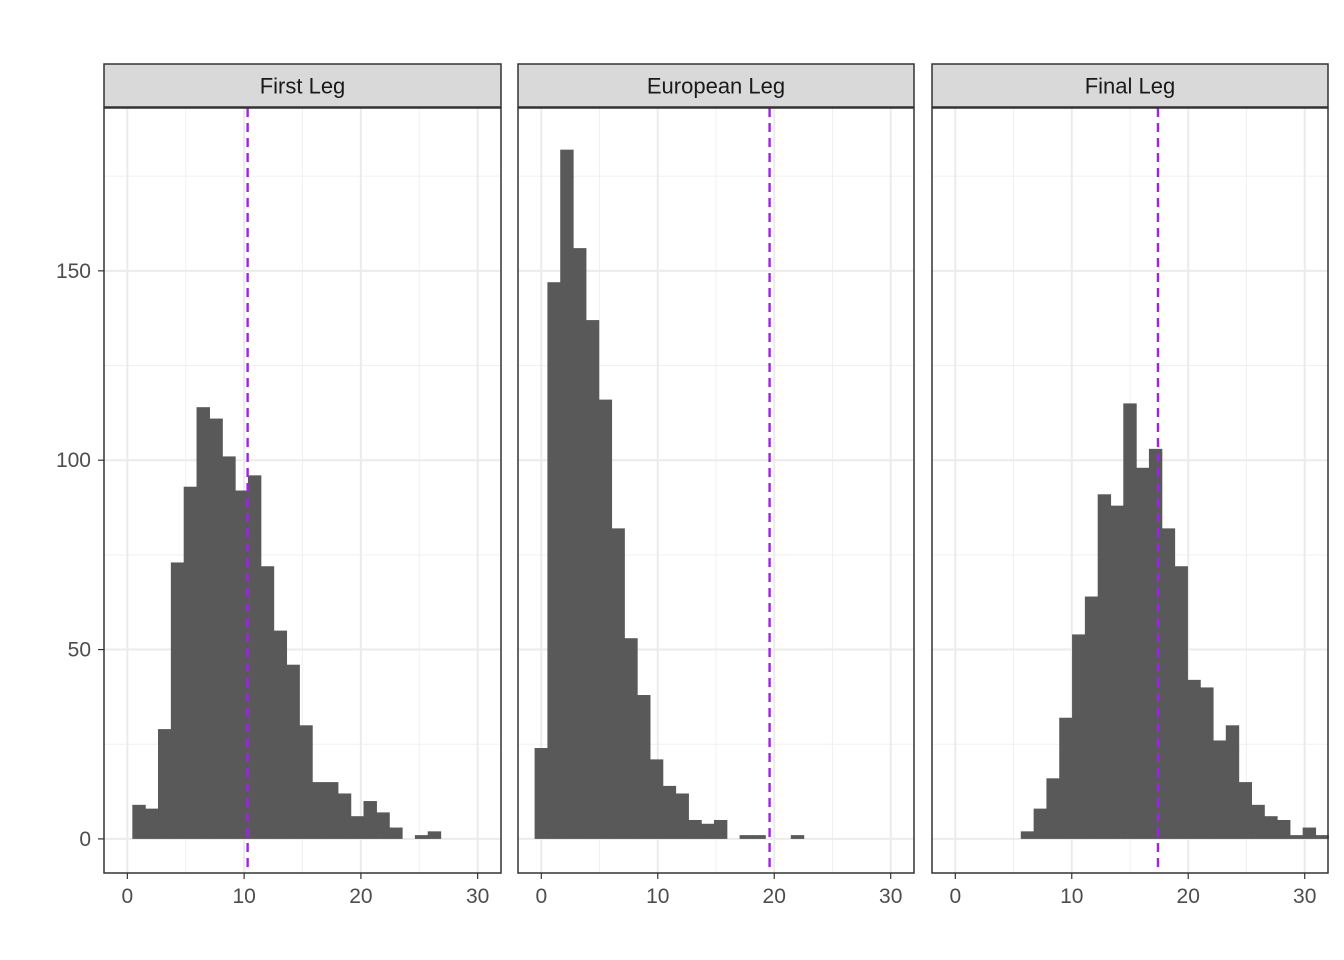 The height and width of the screenshot is (960, 1344). What do you see at coordinates (79, 650) in the screenshot?
I see `y-tick-label: 50` at bounding box center [79, 650].